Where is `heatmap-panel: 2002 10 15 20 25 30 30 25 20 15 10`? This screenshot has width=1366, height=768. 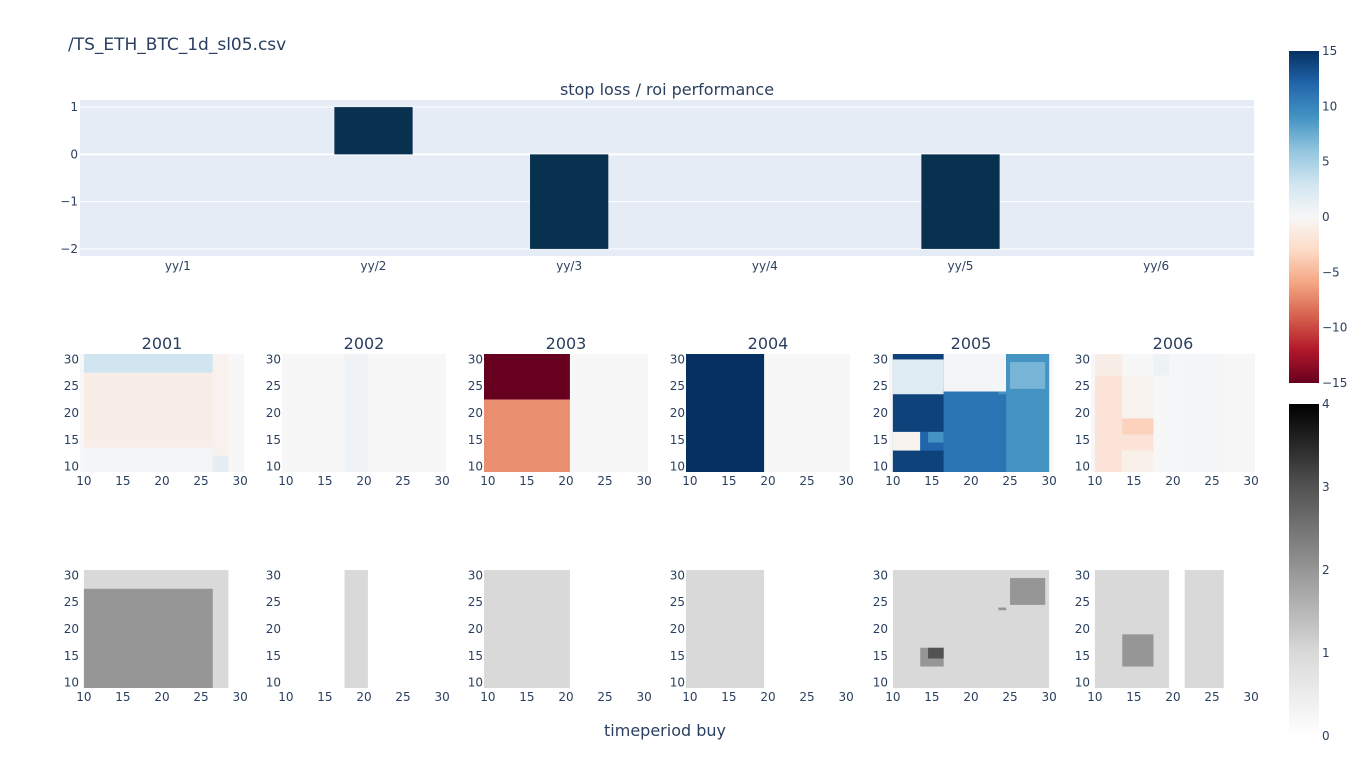
heatmap-panel: 2002 10 15 20 25 30 30 25 20 15 10 is located at coordinates (358, 411).